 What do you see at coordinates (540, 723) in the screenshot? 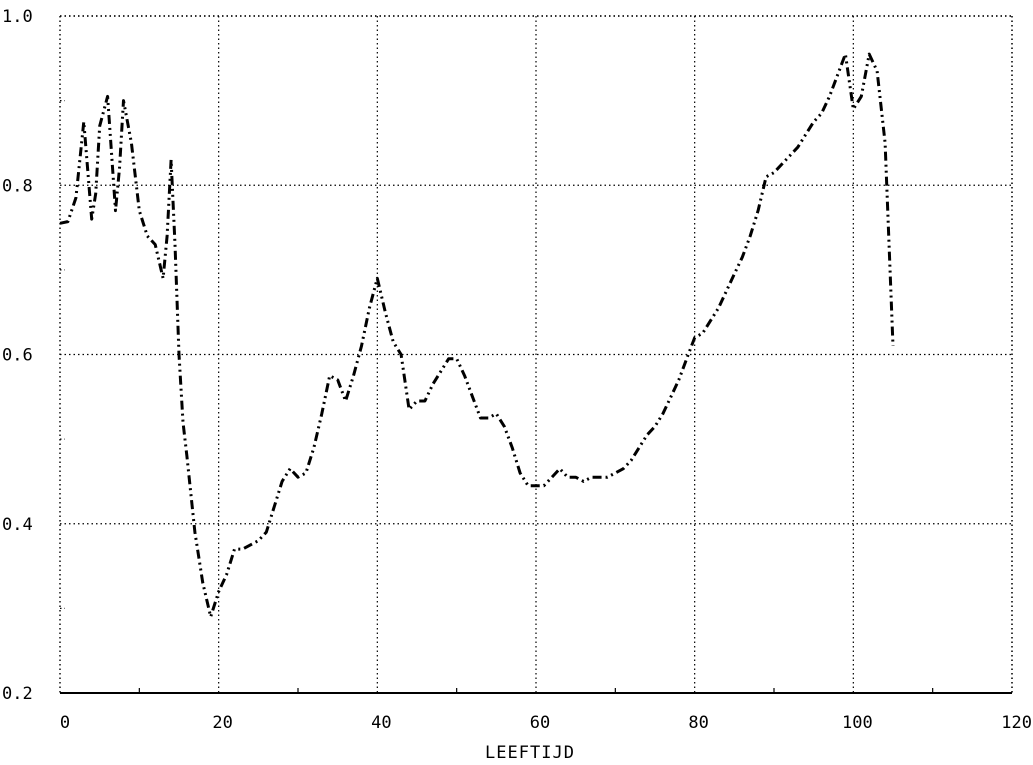
I see `x-tick-label: 60` at bounding box center [540, 723].